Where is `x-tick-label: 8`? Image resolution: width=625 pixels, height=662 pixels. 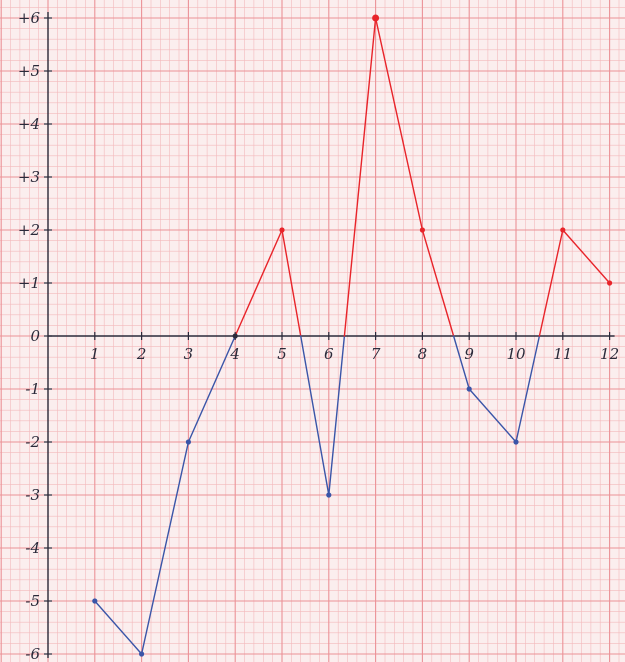
x-tick-label: 8 is located at coordinates (423, 354).